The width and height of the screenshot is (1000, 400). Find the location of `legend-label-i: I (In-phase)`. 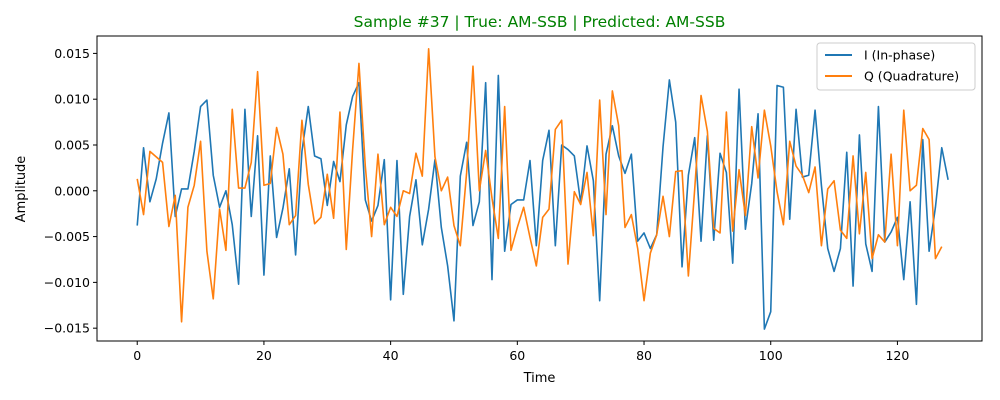

legend-label-i: I (In-phase) is located at coordinates (899, 55).